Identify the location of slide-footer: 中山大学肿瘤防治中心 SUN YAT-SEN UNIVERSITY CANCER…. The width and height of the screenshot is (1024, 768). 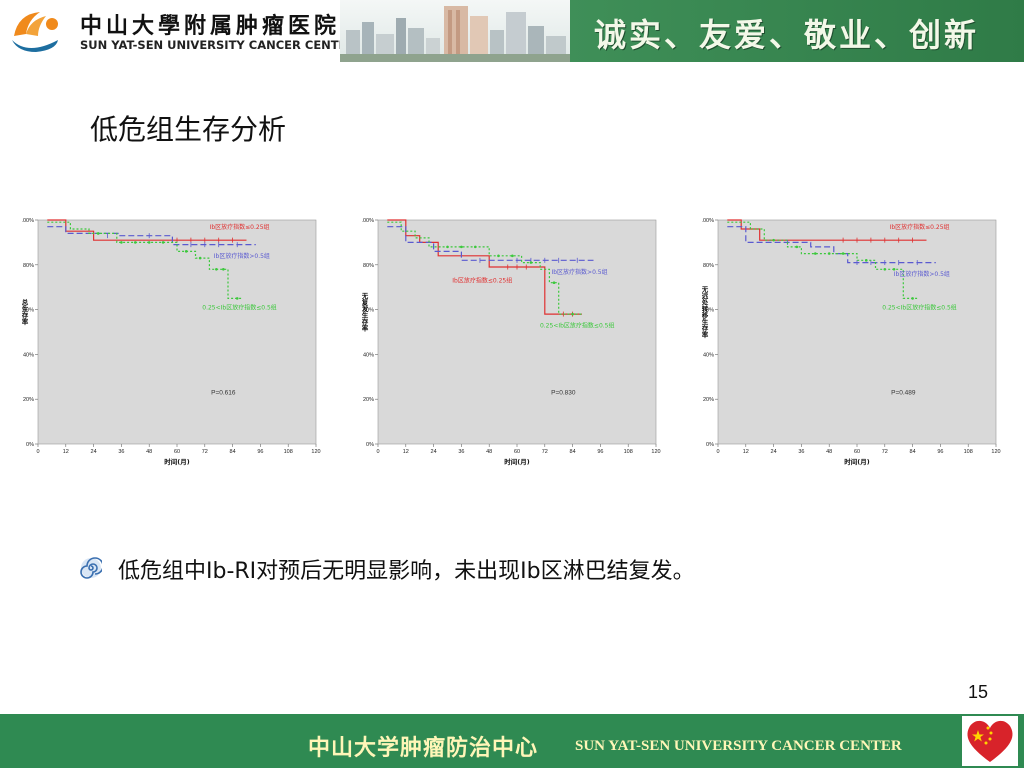
(512, 741).